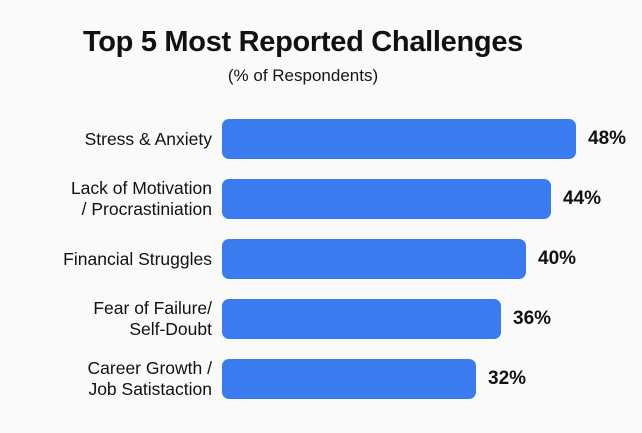  I want to click on bar-row: Career Growth / Job Satistaction 32%, so click(303, 379).